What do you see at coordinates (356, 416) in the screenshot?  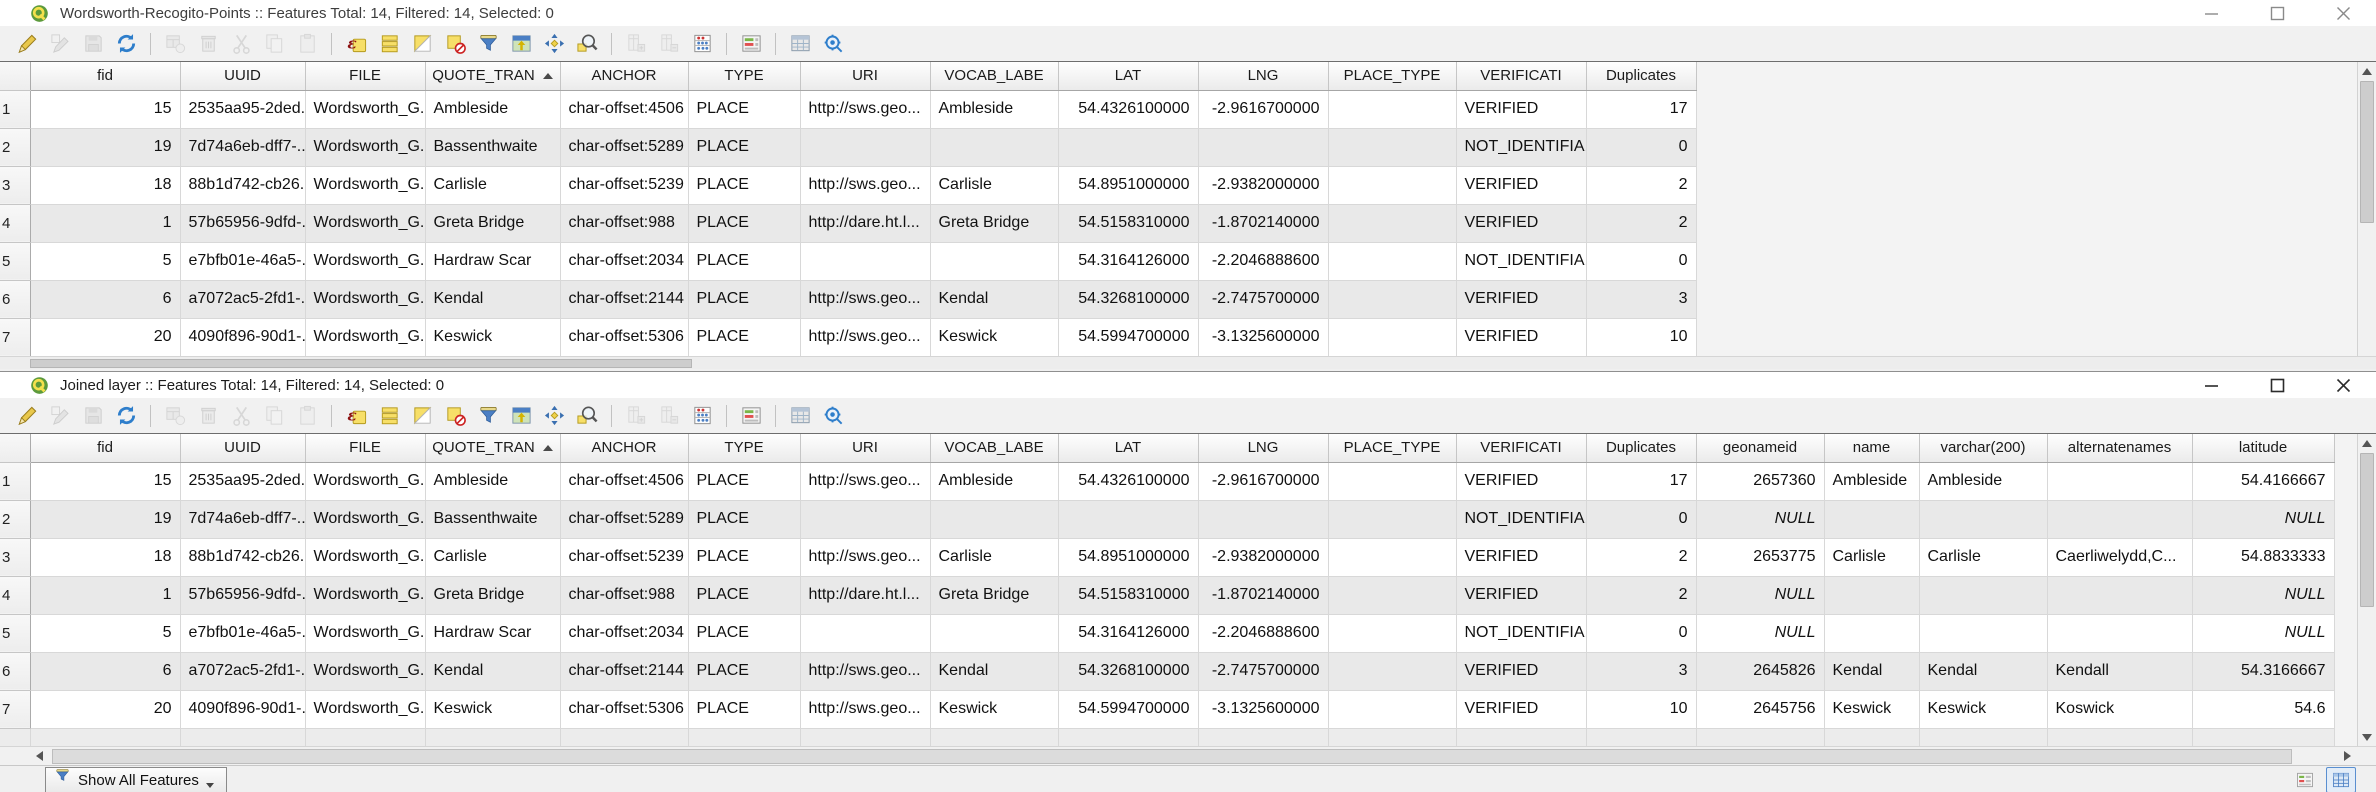 I see `select-by-expression-icon: ε` at bounding box center [356, 416].